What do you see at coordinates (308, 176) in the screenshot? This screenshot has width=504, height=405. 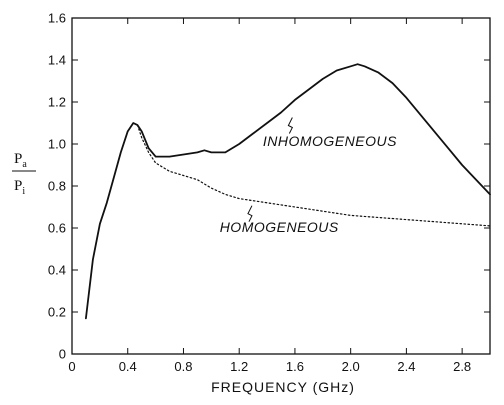 I see `annotations: INHOMOGENEOUS HOMOGENEOUS` at bounding box center [308, 176].